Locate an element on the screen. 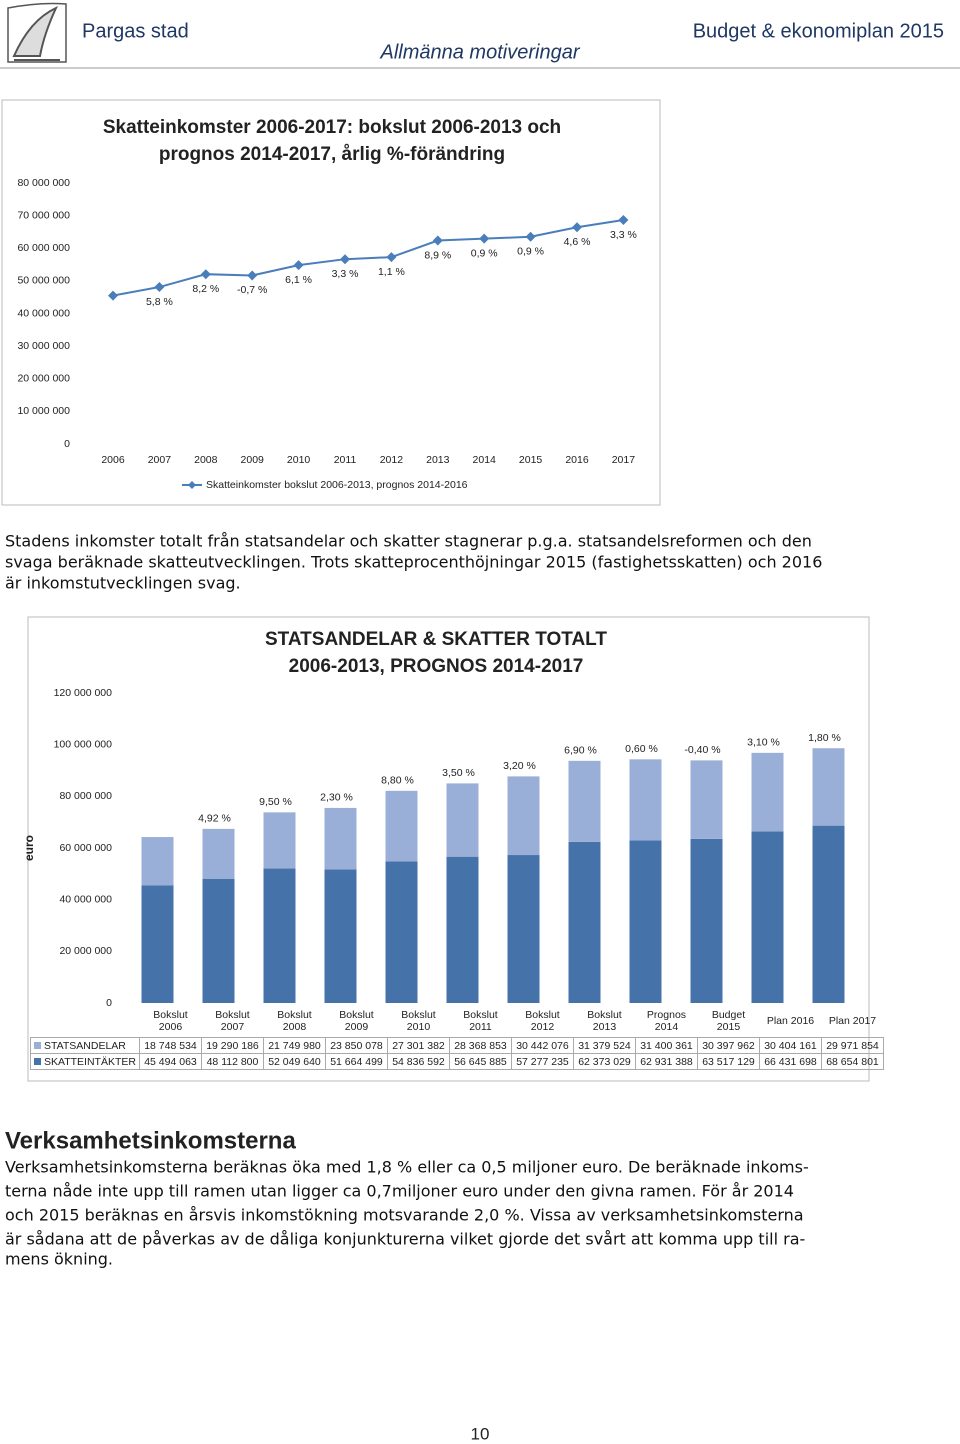  table-value: 27 301 382 is located at coordinates (418, 1045).